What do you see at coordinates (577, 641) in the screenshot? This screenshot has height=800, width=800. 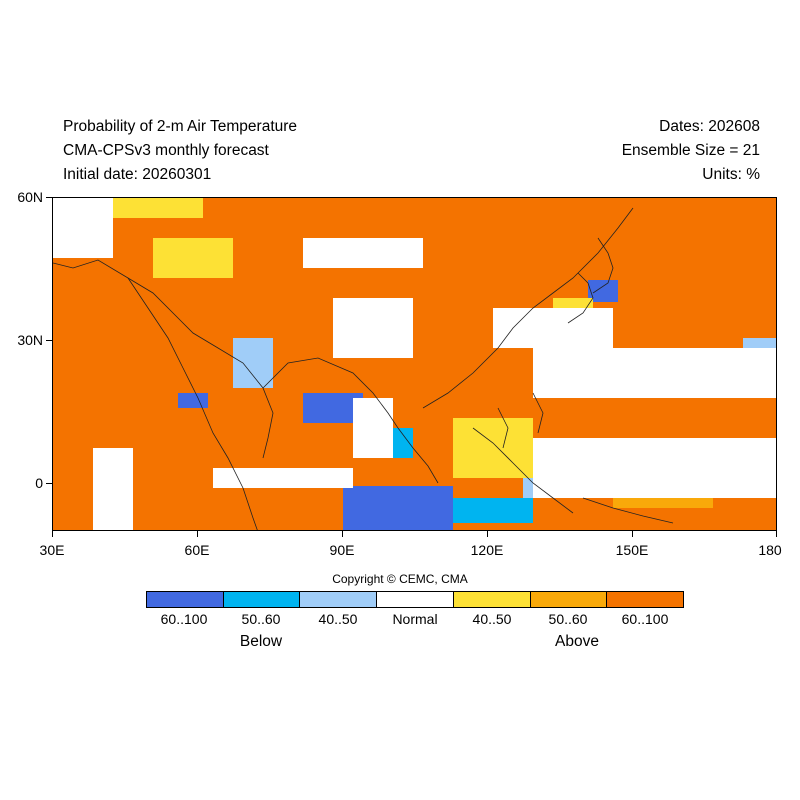 I see `legend-group-above: Above` at bounding box center [577, 641].